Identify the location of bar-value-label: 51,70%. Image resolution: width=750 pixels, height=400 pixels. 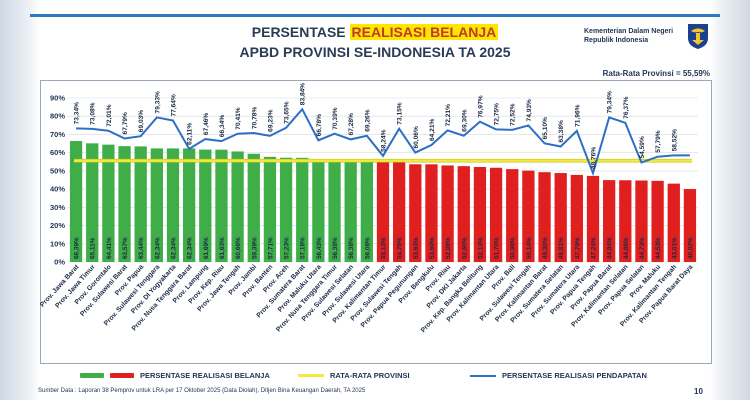
(497, 248).